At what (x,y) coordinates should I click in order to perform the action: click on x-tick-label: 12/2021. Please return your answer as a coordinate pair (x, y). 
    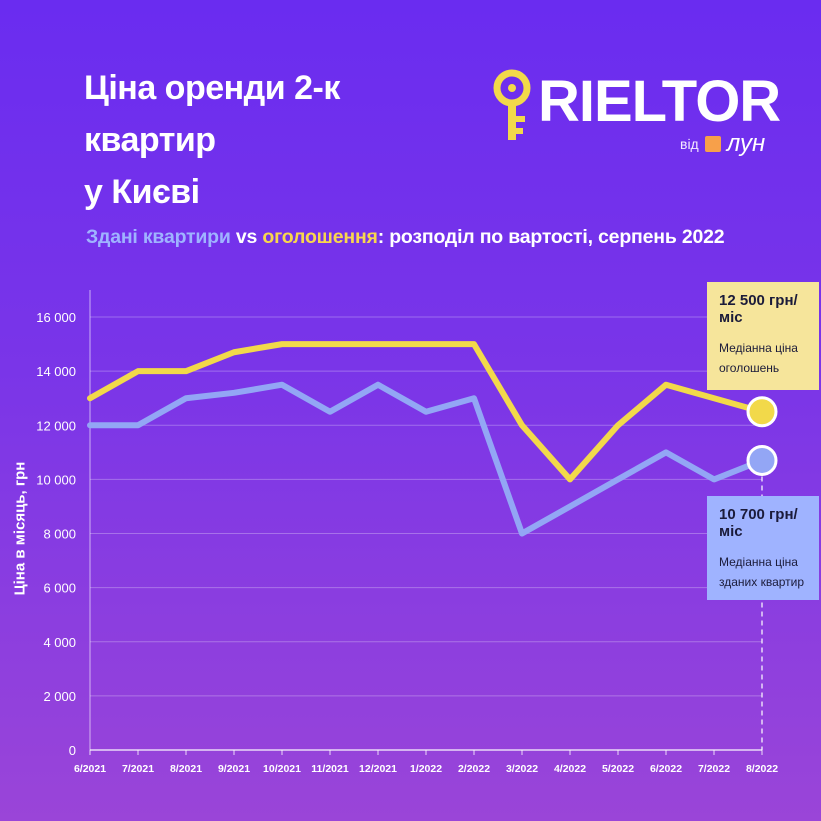
    Looking at the image, I should click on (378, 769).